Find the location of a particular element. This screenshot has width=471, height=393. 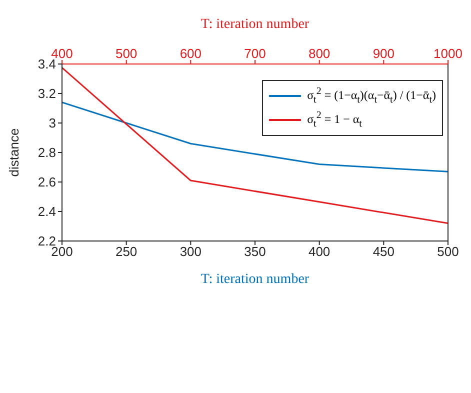

x-tick-label: 200 is located at coordinates (62, 252).